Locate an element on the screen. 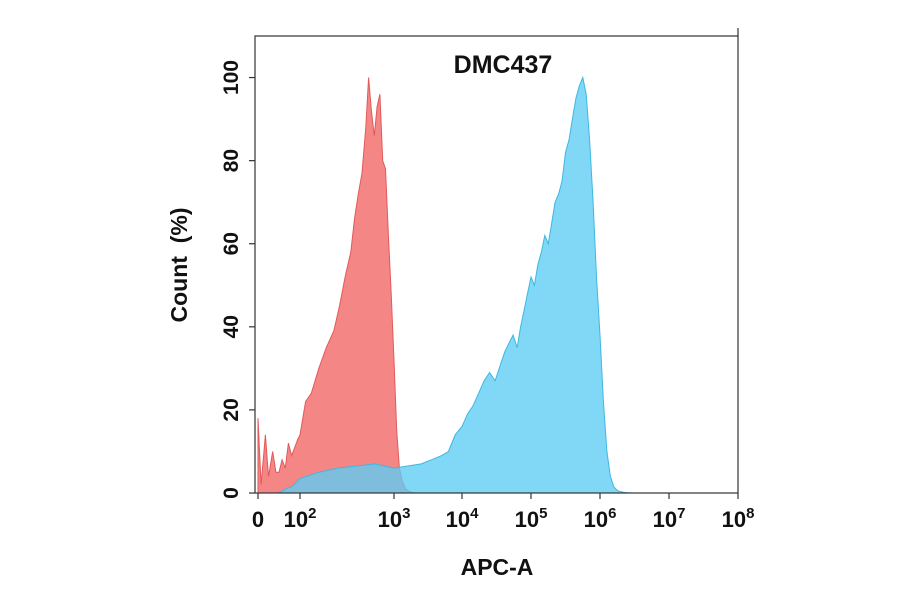  y-tick-label: 80 is located at coordinates (231, 160).